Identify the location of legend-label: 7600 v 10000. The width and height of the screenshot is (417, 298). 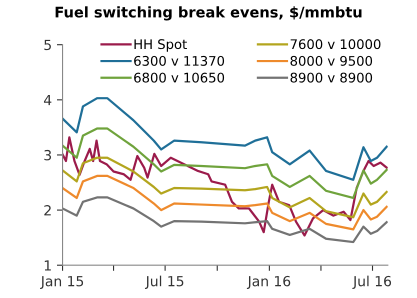
(335, 44).